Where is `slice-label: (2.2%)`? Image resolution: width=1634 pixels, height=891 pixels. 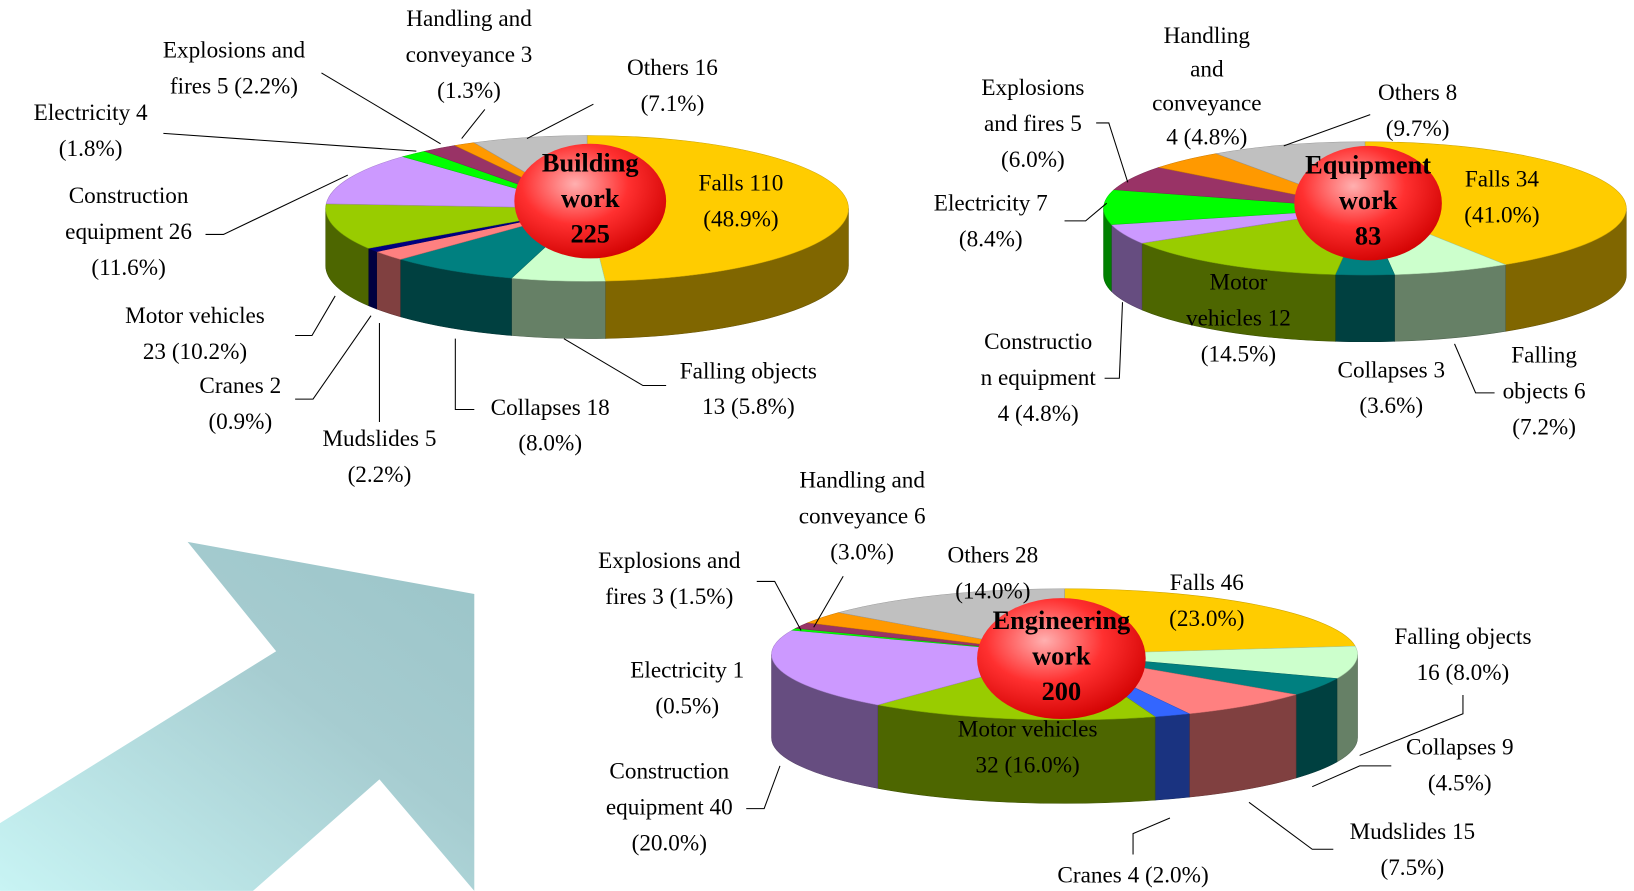 slice-label: (2.2%) is located at coordinates (380, 474).